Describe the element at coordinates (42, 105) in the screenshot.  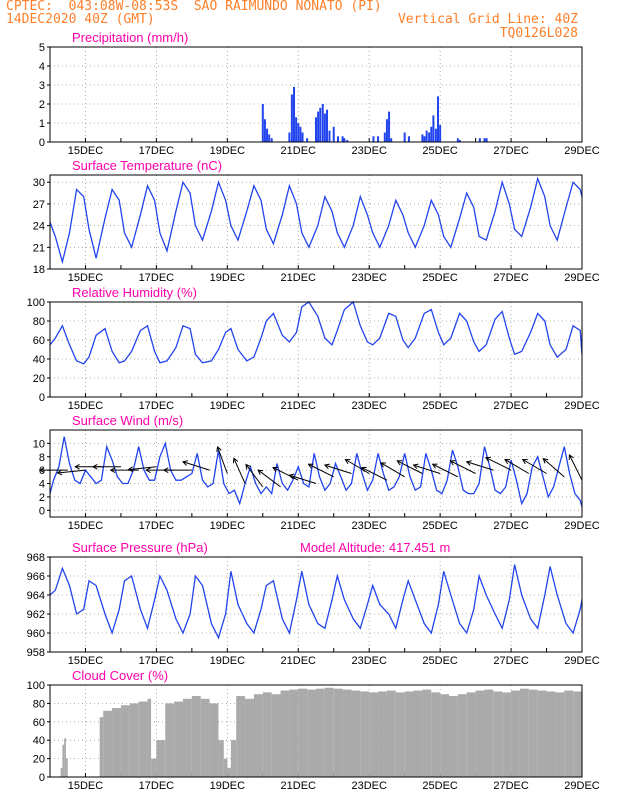
I see `precip-ytick-label: 2` at that location.